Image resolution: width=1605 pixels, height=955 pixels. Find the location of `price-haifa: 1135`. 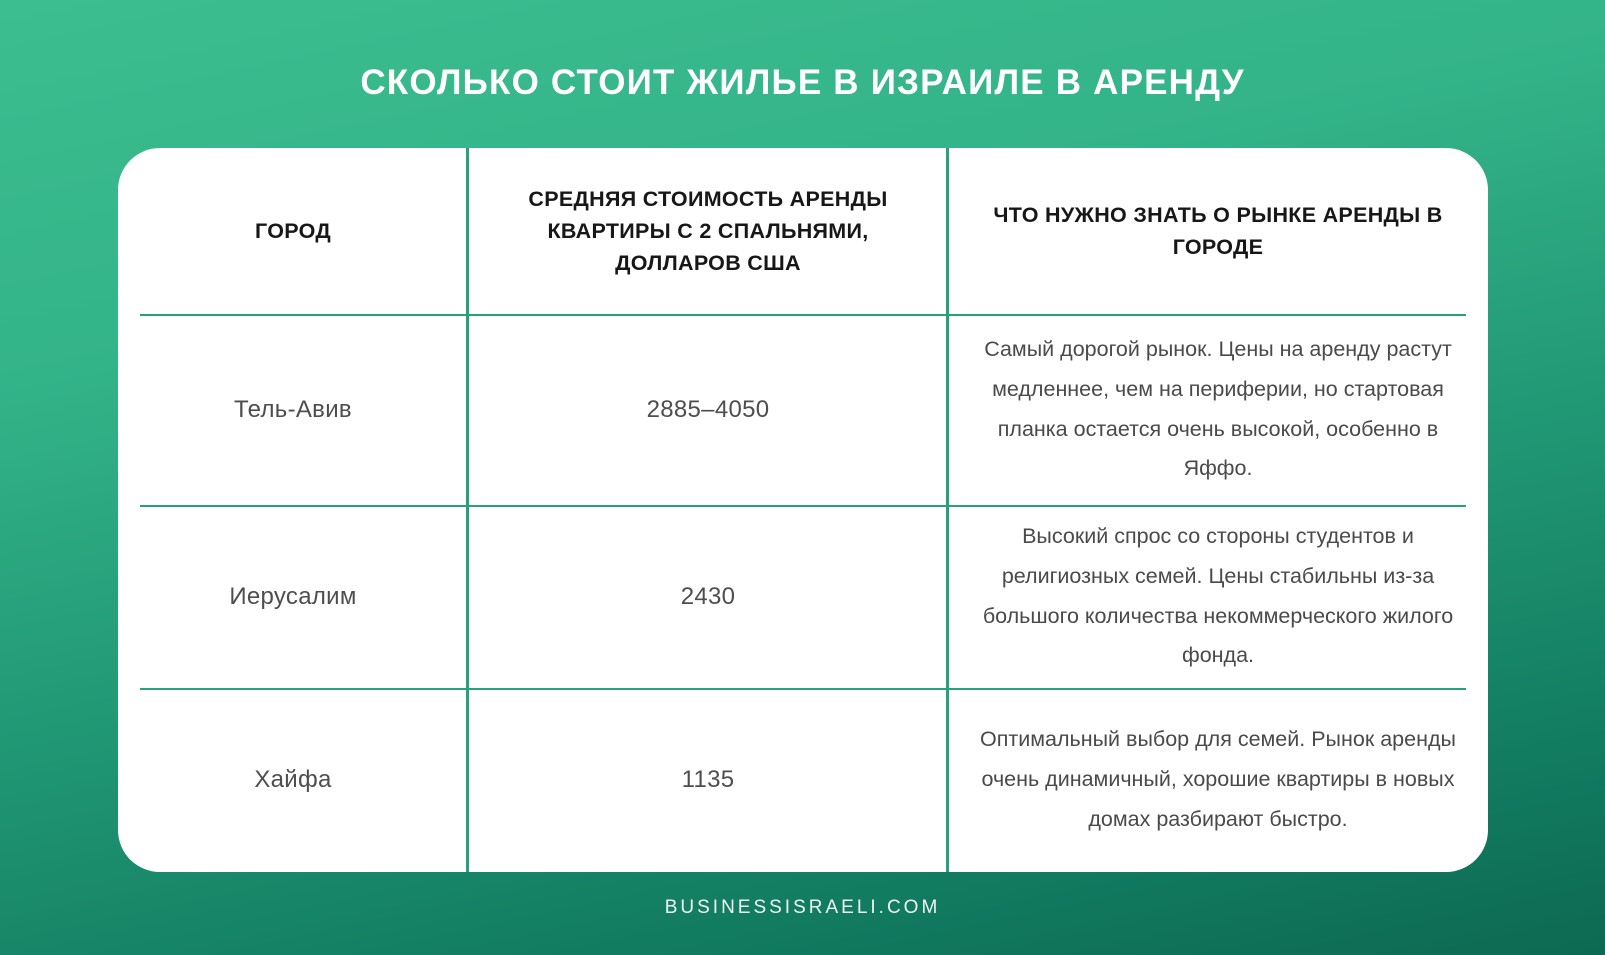

price-haifa: 1135 is located at coordinates (708, 779).